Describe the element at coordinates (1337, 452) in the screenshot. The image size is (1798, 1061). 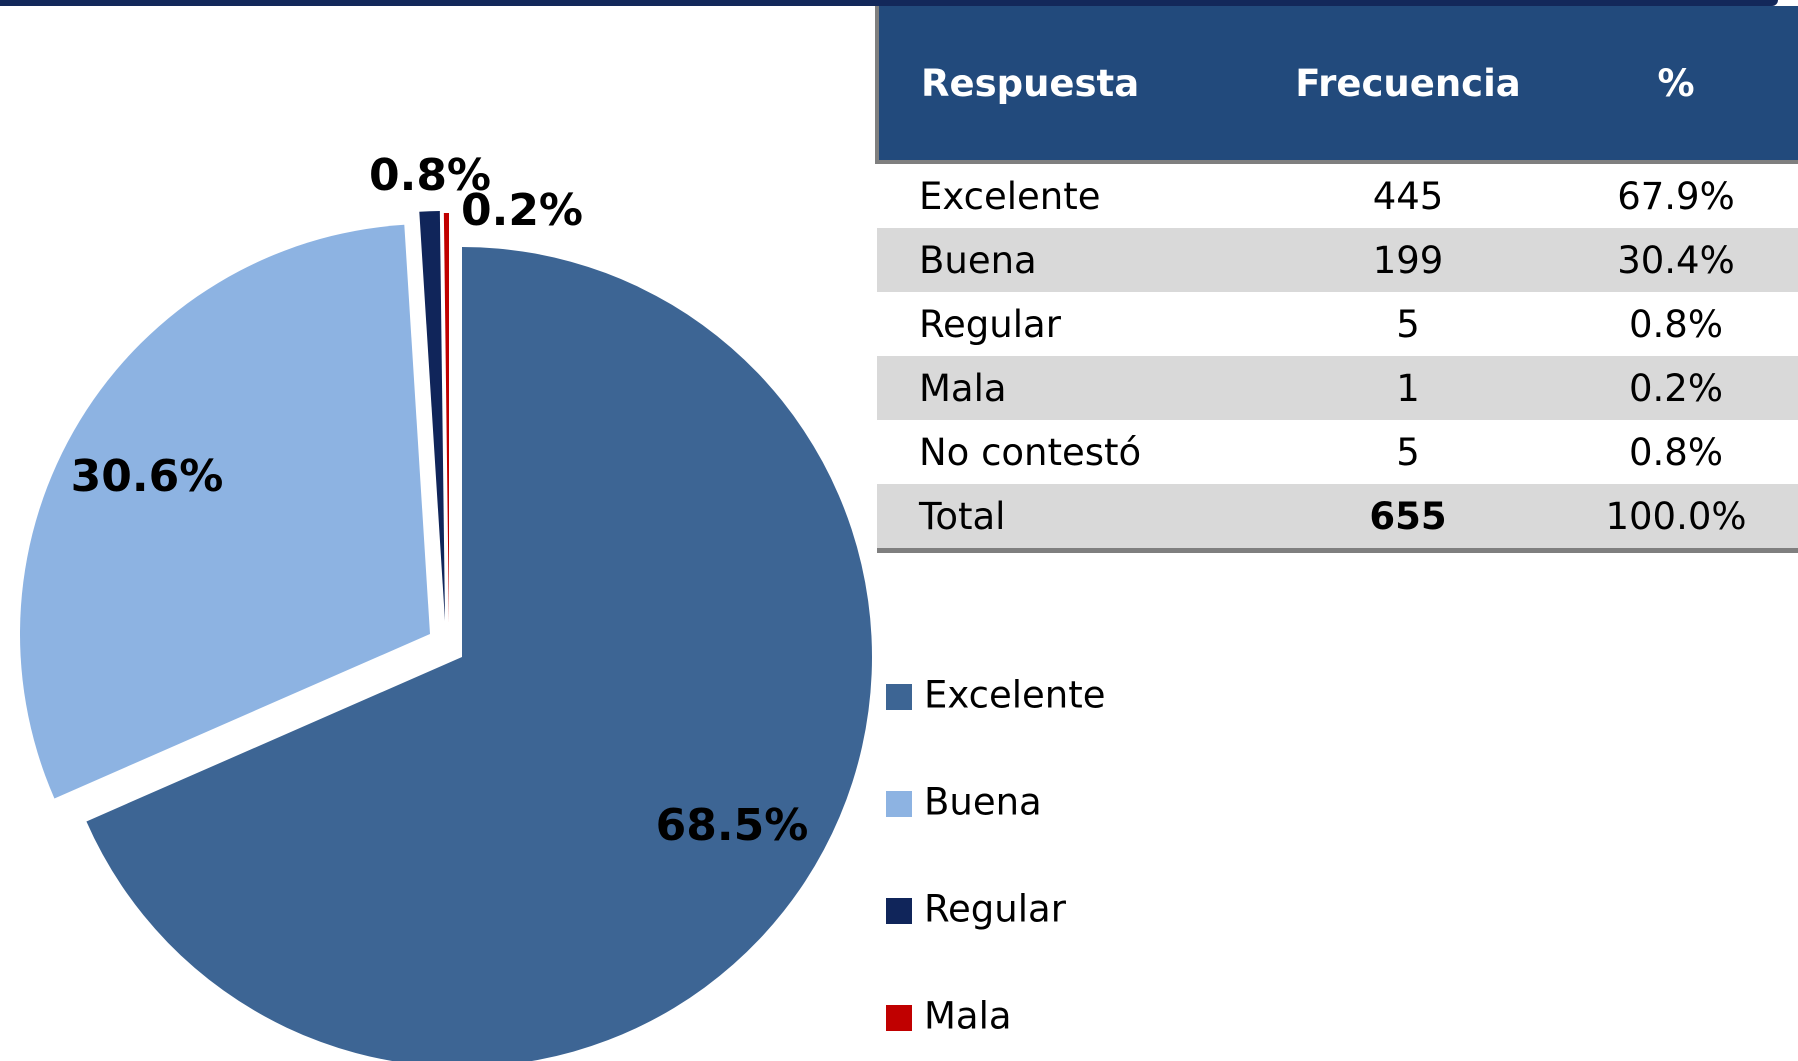
I see `table-row: No contestó 5 0.8%` at that location.